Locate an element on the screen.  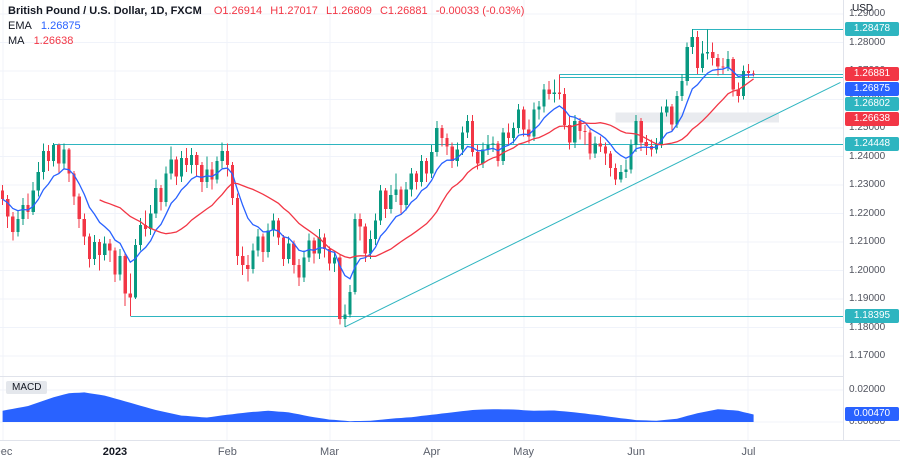
price-tick-label: 1.23000 is located at coordinates (867, 184).